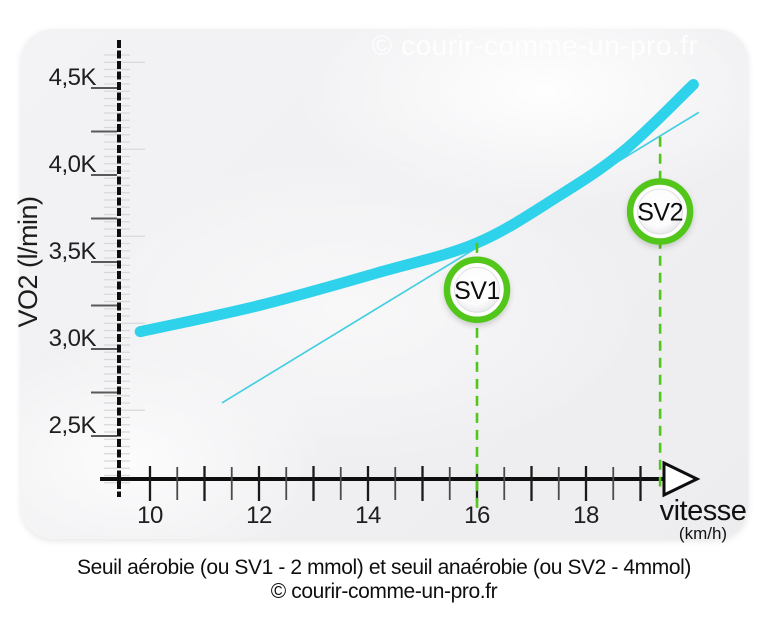  Describe the element at coordinates (73, 338) in the screenshot. I see `y-tick-label: 3,0K` at that location.